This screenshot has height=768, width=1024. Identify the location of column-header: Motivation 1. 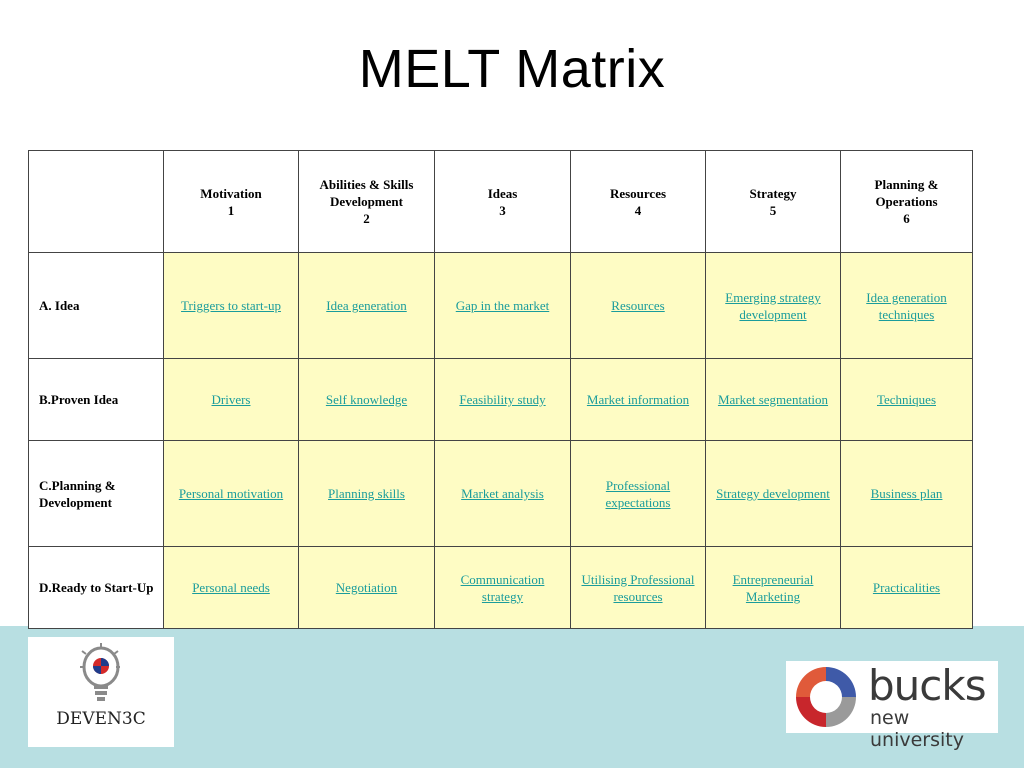
(231, 201).